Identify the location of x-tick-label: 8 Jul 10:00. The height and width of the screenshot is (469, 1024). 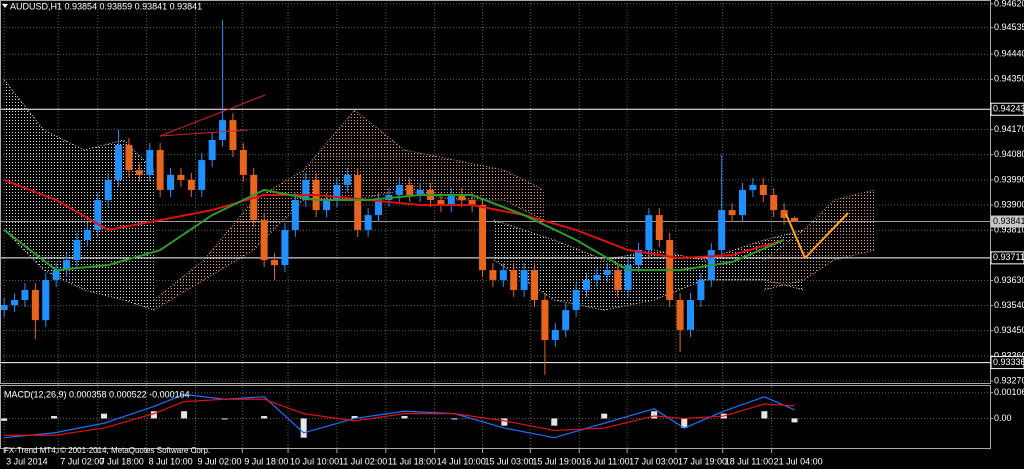
(171, 461).